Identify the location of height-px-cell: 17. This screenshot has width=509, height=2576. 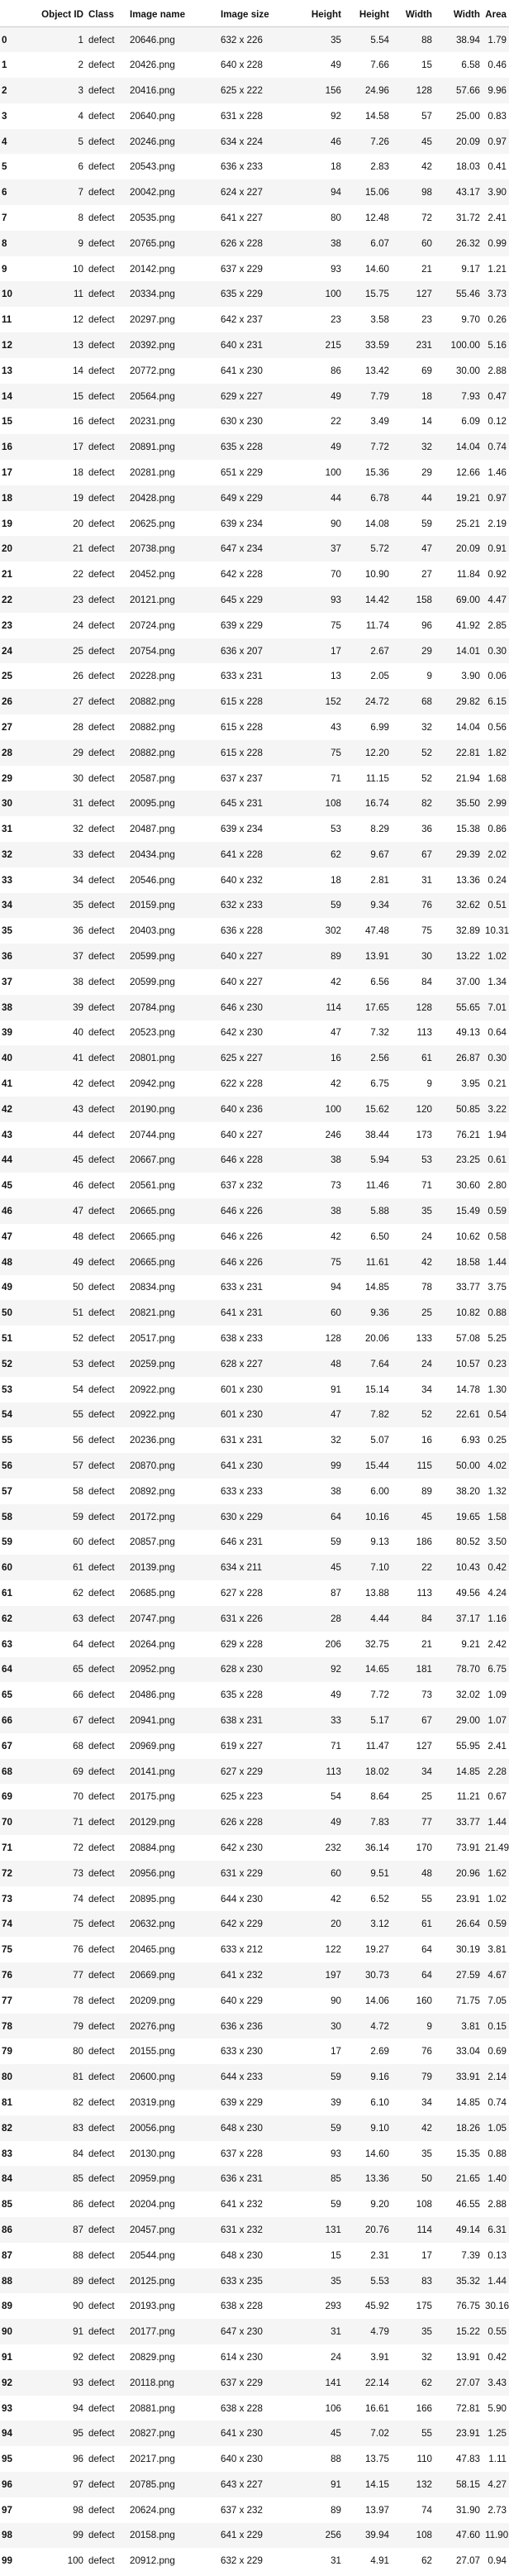
(336, 651).